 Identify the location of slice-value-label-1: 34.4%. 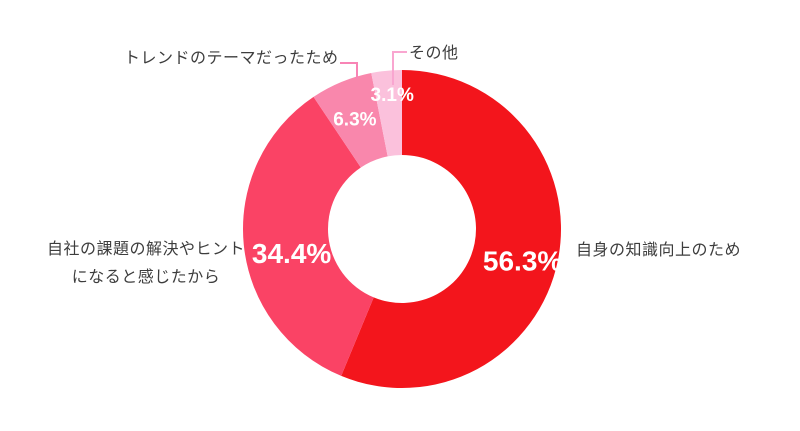
(291, 253).